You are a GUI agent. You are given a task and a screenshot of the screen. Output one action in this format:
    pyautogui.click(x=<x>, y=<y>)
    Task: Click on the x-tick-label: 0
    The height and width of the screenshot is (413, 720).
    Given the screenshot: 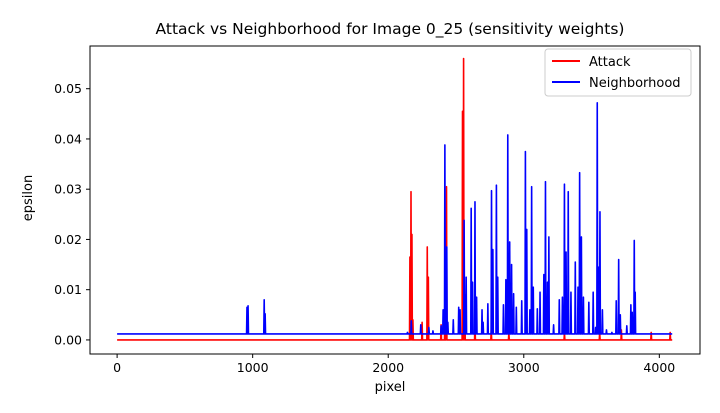 What is the action you would take?
    pyautogui.click(x=117, y=367)
    